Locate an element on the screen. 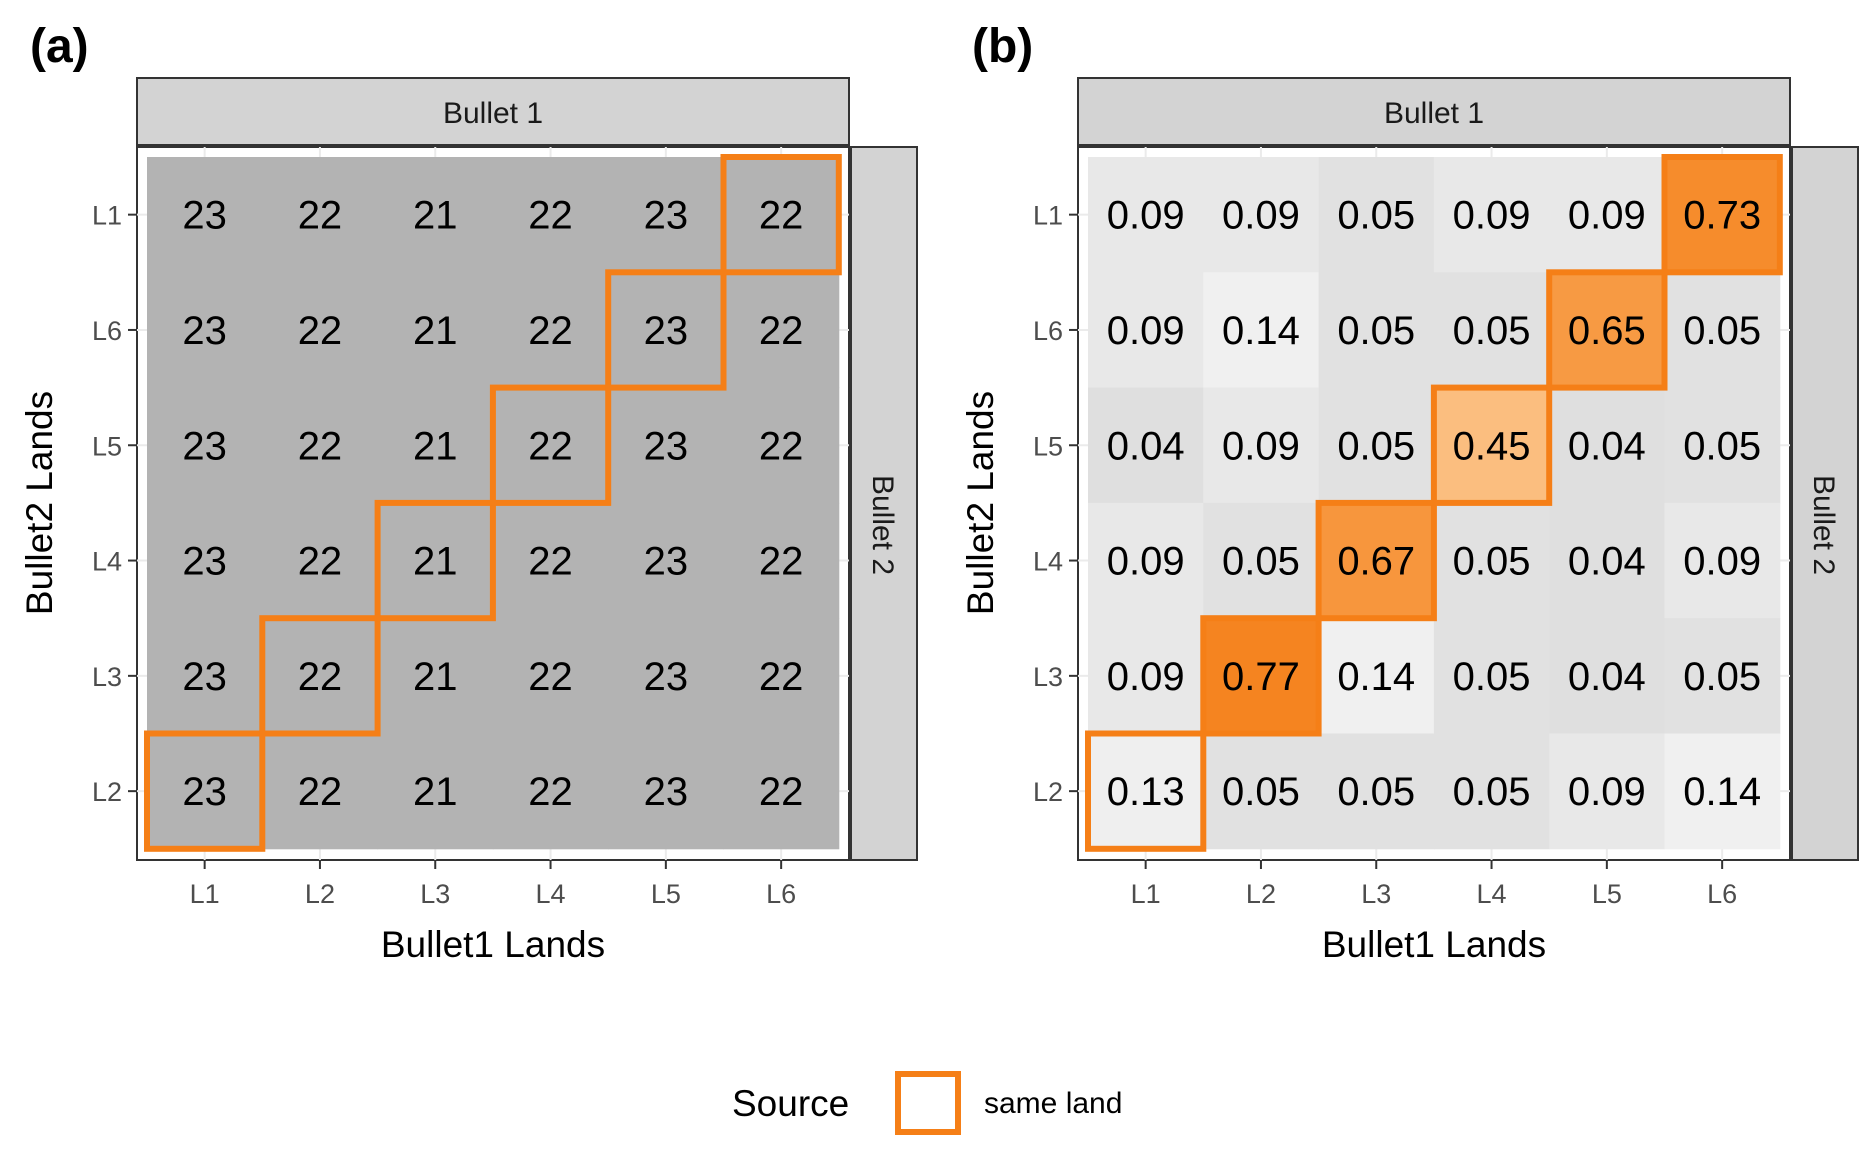 The width and height of the screenshot is (1872, 1152). cell-value-label: 0.13 is located at coordinates (1146, 792).